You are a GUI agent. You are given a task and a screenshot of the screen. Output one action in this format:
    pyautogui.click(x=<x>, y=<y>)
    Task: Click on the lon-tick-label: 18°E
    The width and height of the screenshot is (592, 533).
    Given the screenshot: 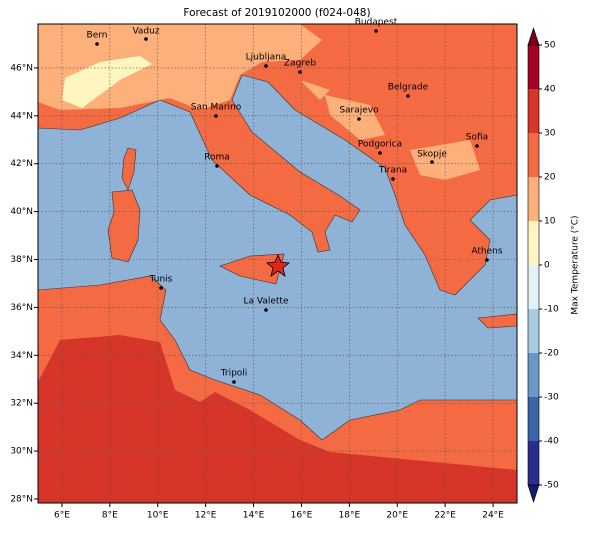 What is the action you would take?
    pyautogui.click(x=350, y=516)
    